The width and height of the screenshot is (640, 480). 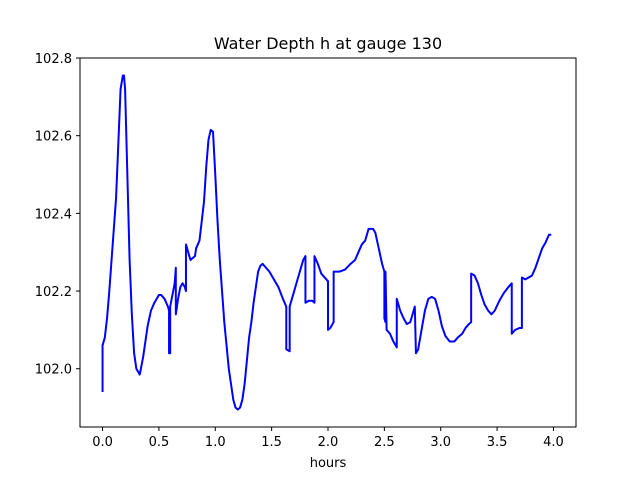 I want to click on x-tick-label: 1.0, so click(x=215, y=442).